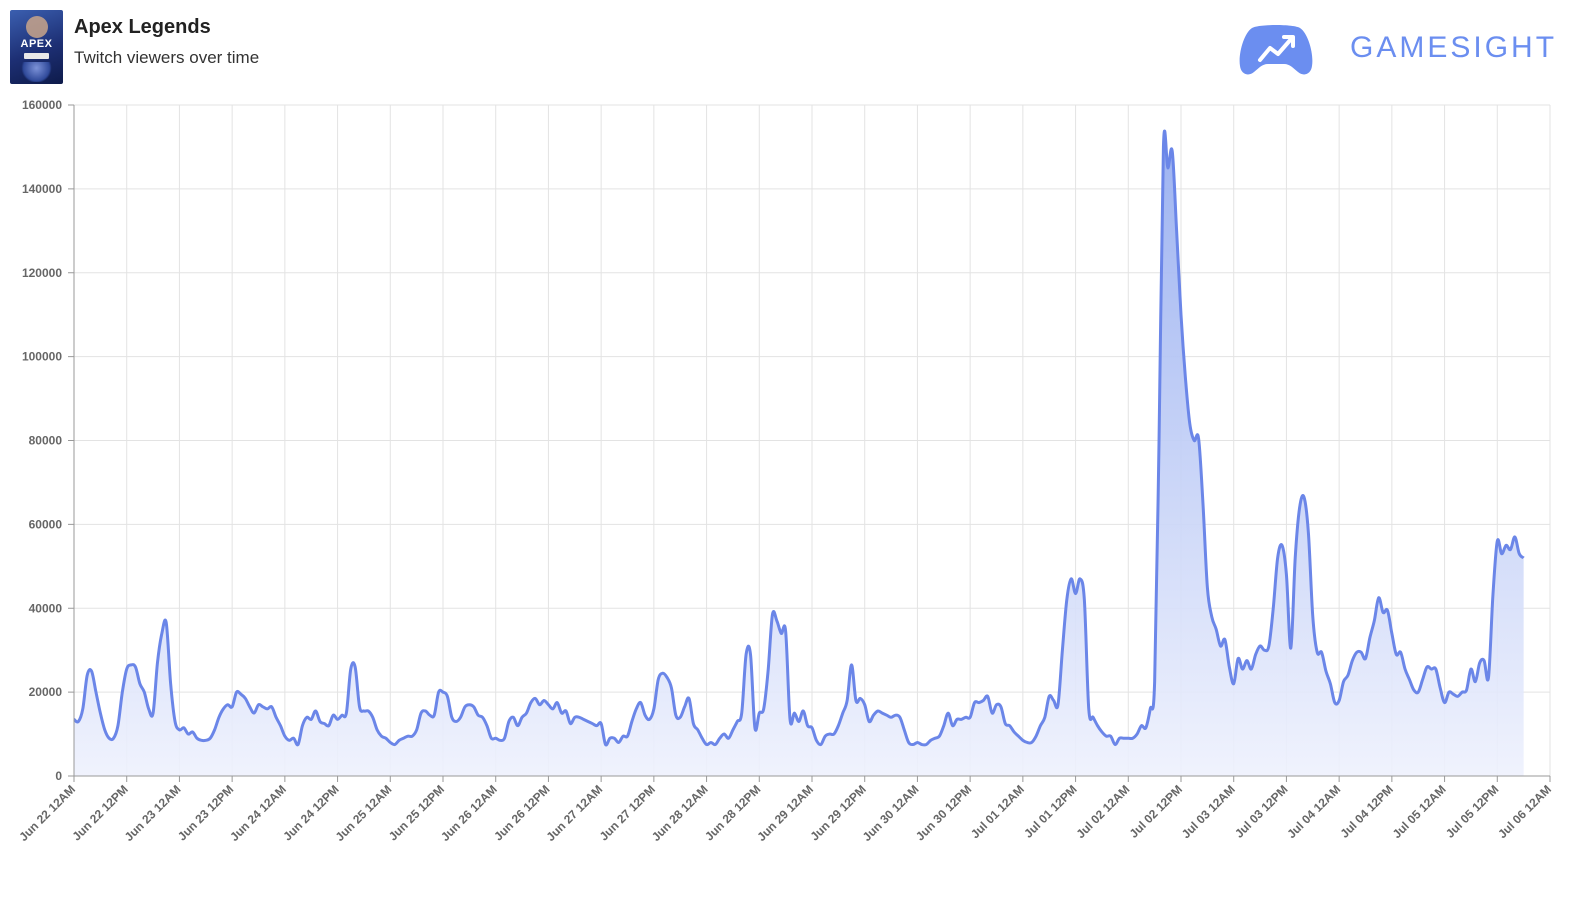 This screenshot has width=1587, height=903. What do you see at coordinates (1156, 811) in the screenshot?
I see `x-tick-label: Jul 02 12PM` at bounding box center [1156, 811].